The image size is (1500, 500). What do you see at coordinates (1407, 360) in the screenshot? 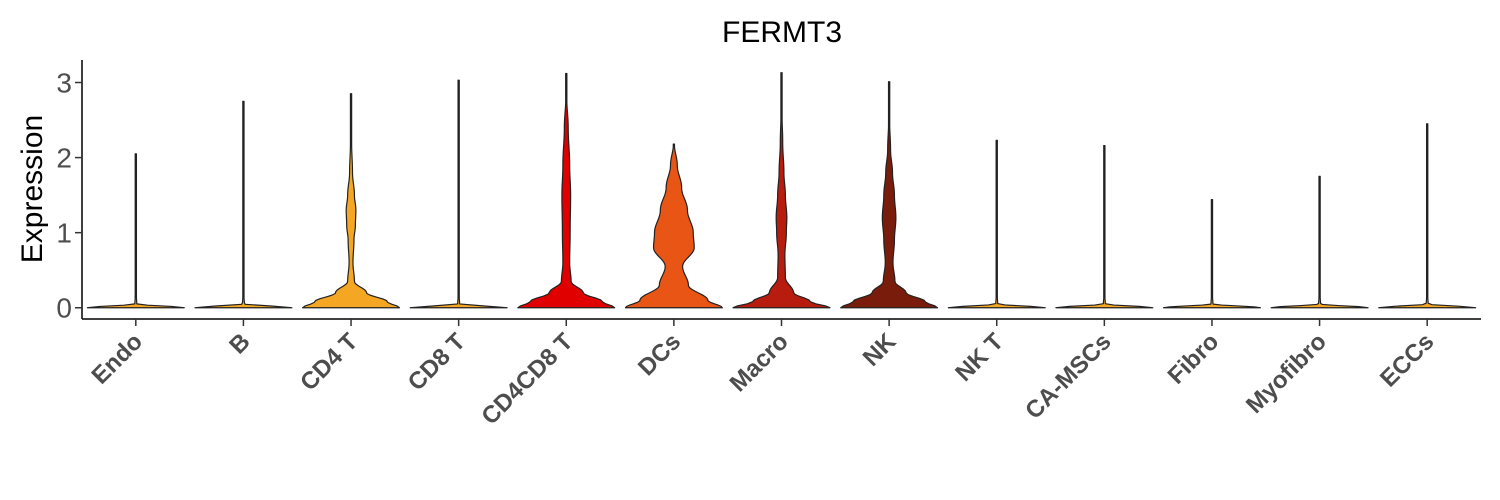
I see `x-tick-label: ECCs` at bounding box center [1407, 360].